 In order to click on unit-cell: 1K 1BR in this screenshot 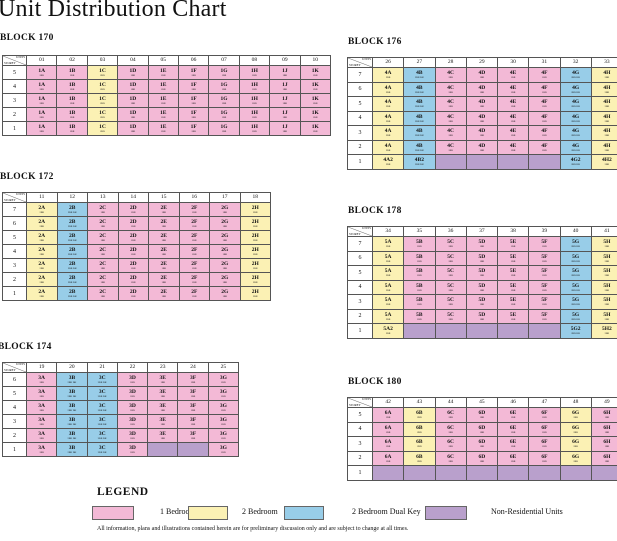, I will do `click(315, 100)`.